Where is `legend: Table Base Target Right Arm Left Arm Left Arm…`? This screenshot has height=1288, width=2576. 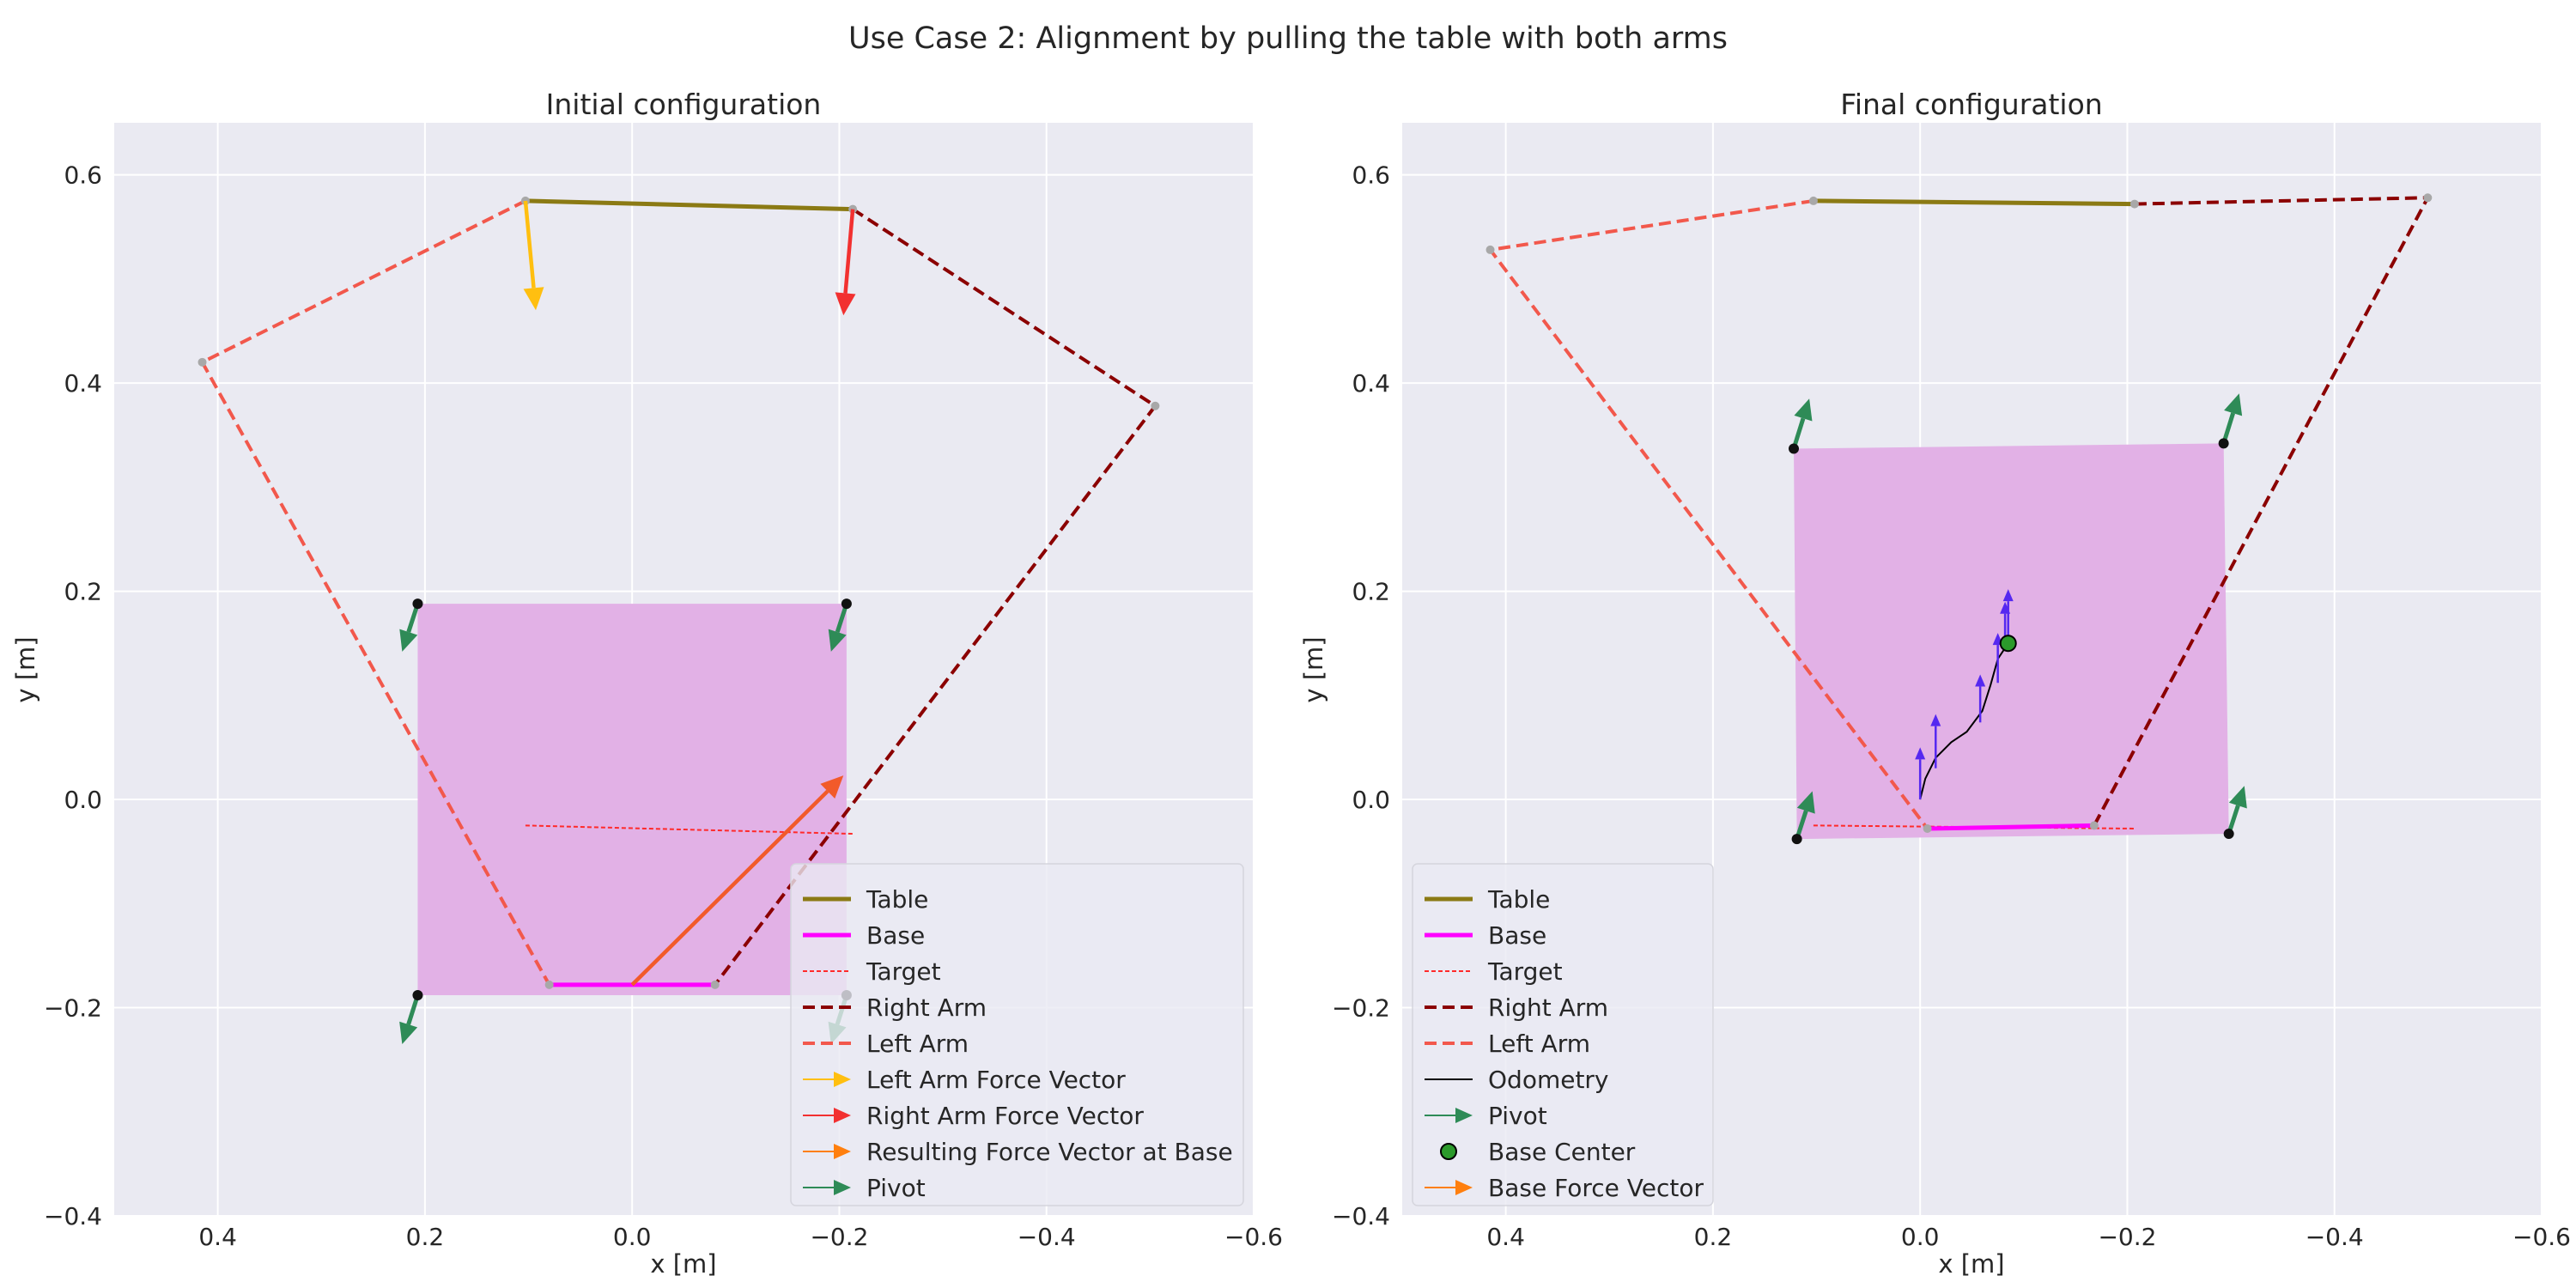 legend: Table Base Target Right Arm Left Arm Left Arm… is located at coordinates (1017, 1034).